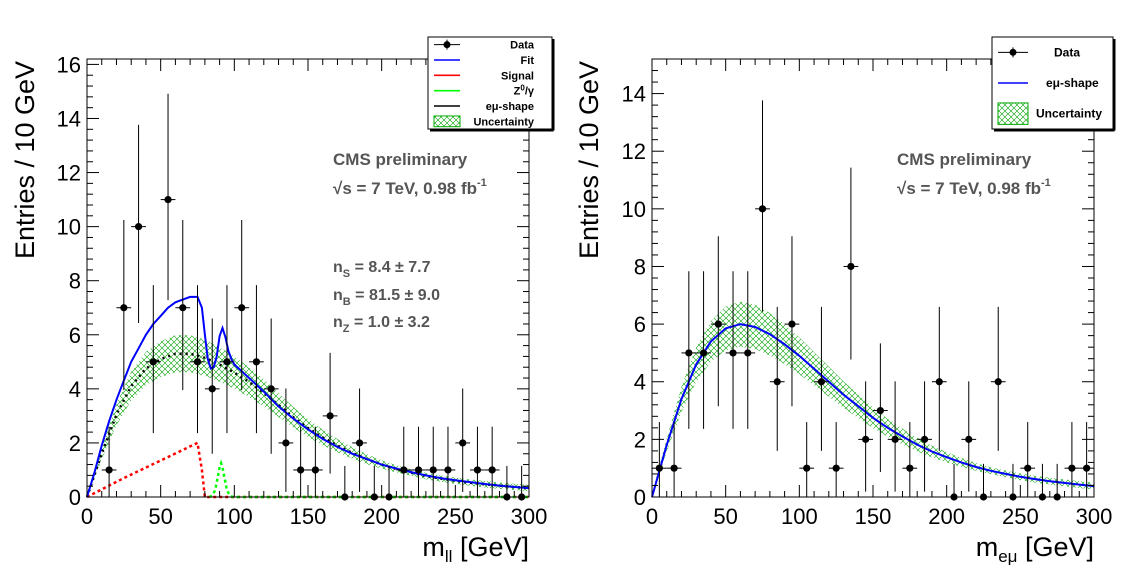  What do you see at coordinates (517, 76) in the screenshot?
I see `legend-label: Signal` at bounding box center [517, 76].